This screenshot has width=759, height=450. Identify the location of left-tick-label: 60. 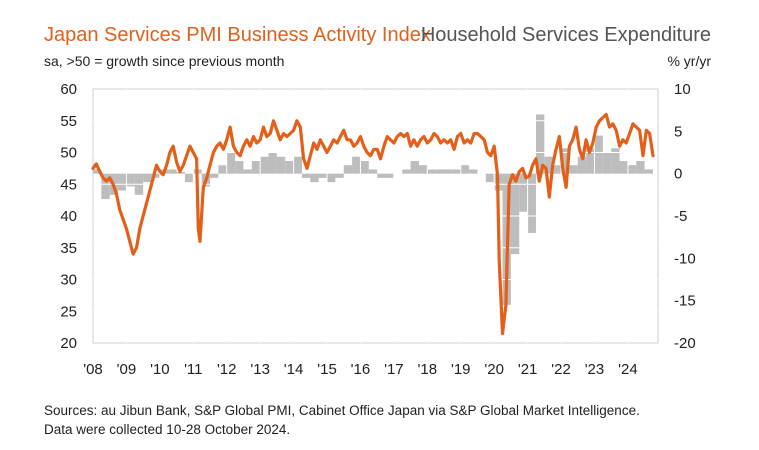
(68, 89).